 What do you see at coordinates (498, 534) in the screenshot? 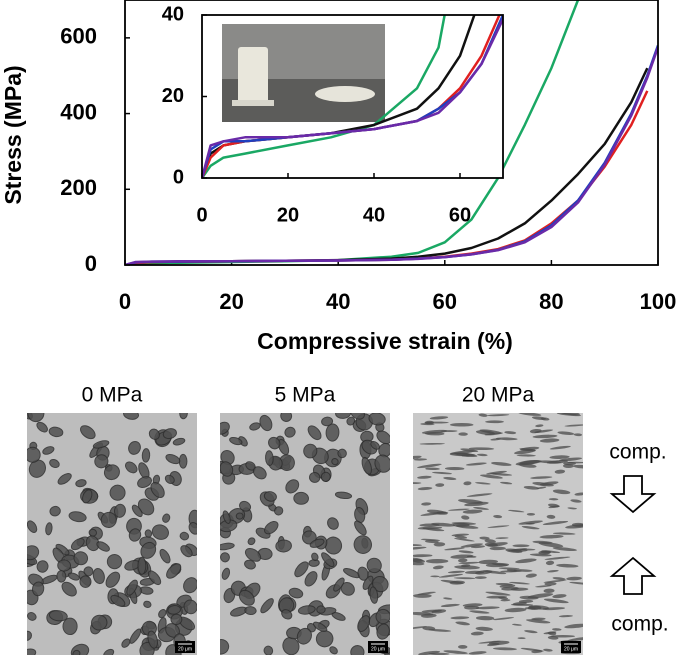
I see `micrograph-bg` at bounding box center [498, 534].